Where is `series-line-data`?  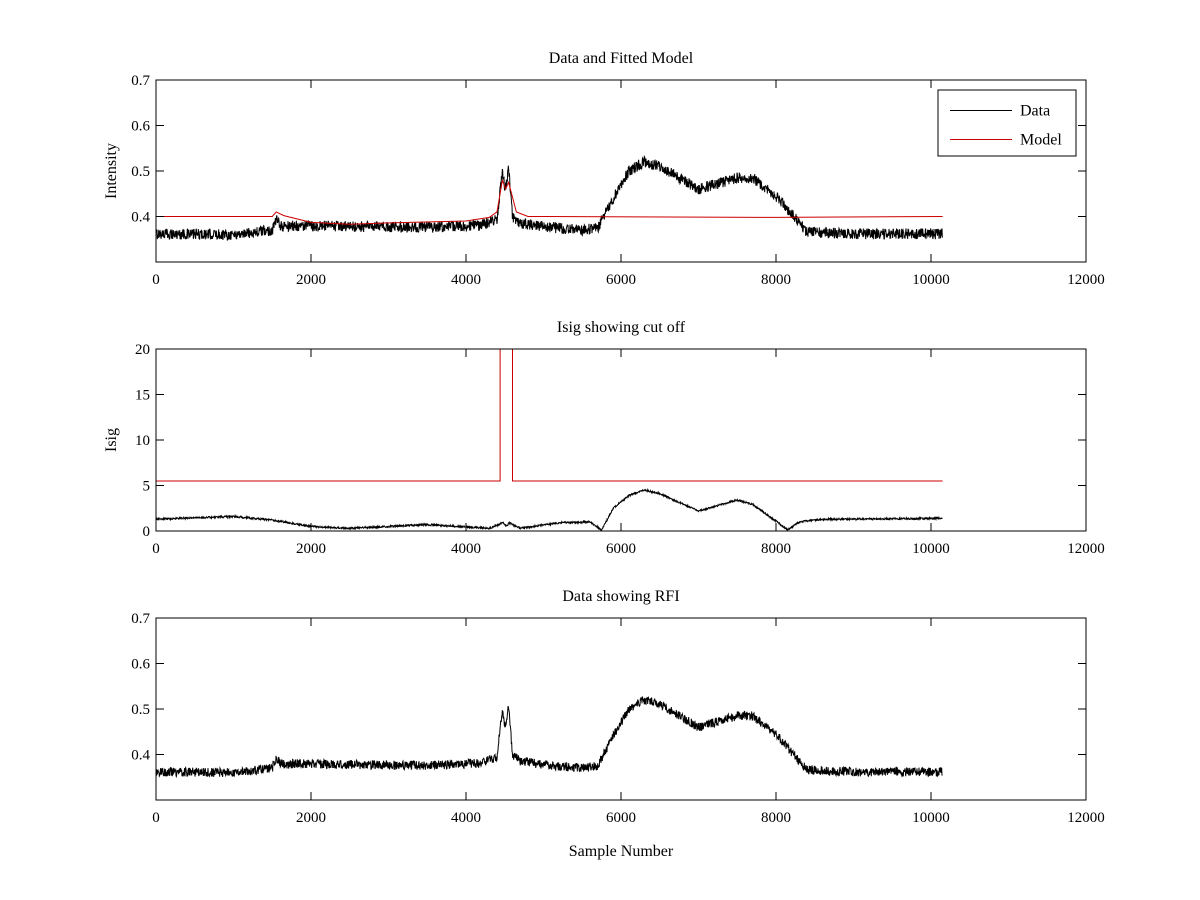 series-line-data is located at coordinates (549, 198).